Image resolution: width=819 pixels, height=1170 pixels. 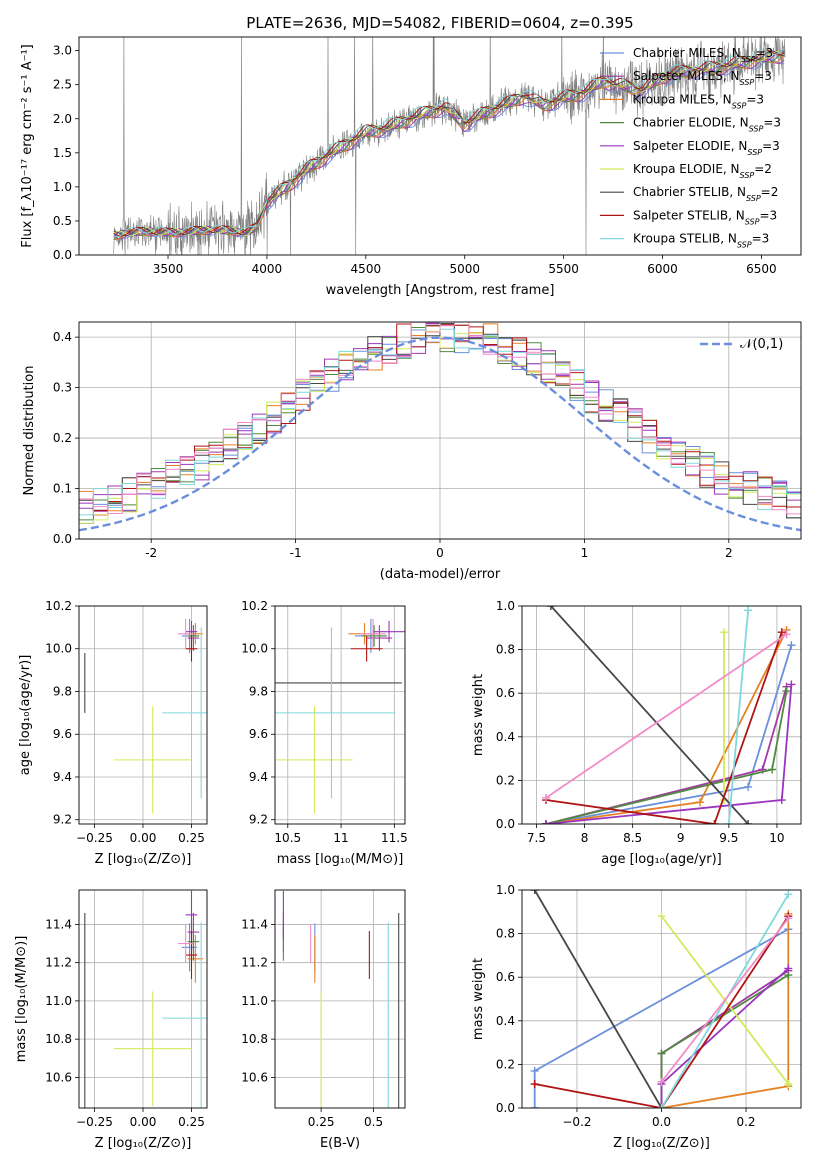 I want to click on legend-entry: Chabrier ELODIE, NSSP=3, so click(x=707, y=125).